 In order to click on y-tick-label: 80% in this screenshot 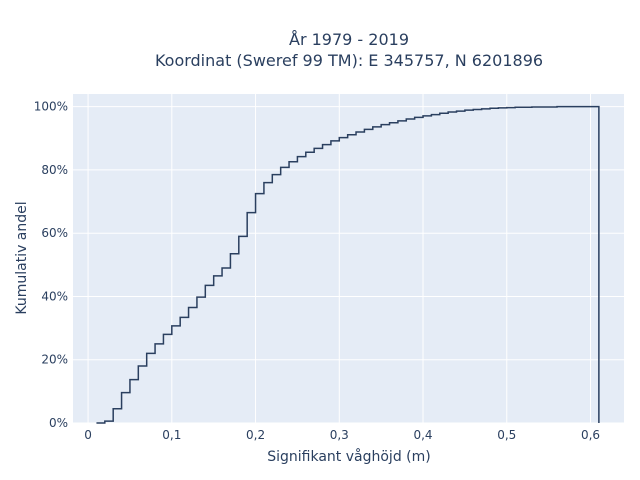, I will do `click(54, 170)`.